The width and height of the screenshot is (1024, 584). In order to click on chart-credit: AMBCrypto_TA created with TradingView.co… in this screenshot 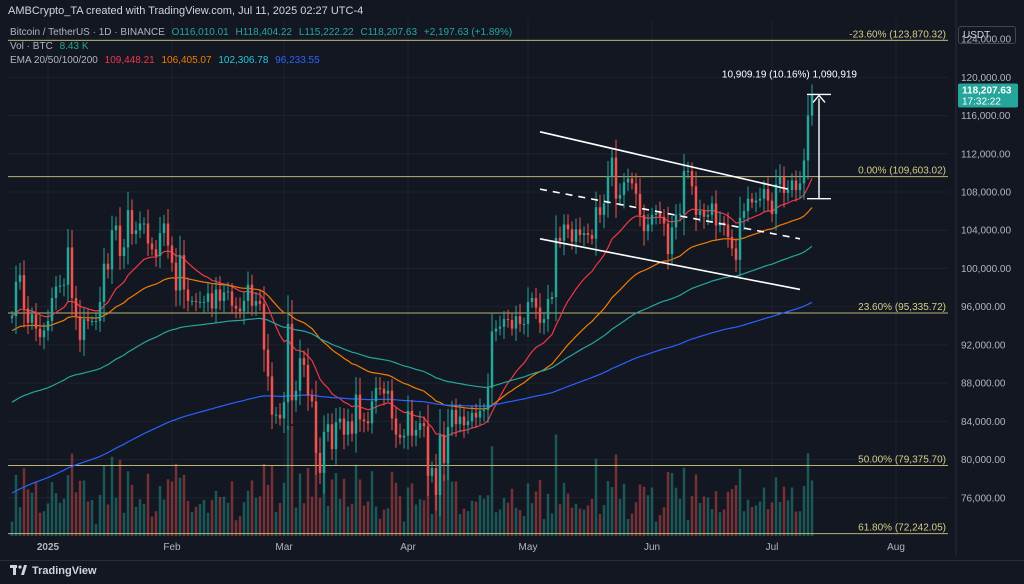, I will do `click(186, 11)`.